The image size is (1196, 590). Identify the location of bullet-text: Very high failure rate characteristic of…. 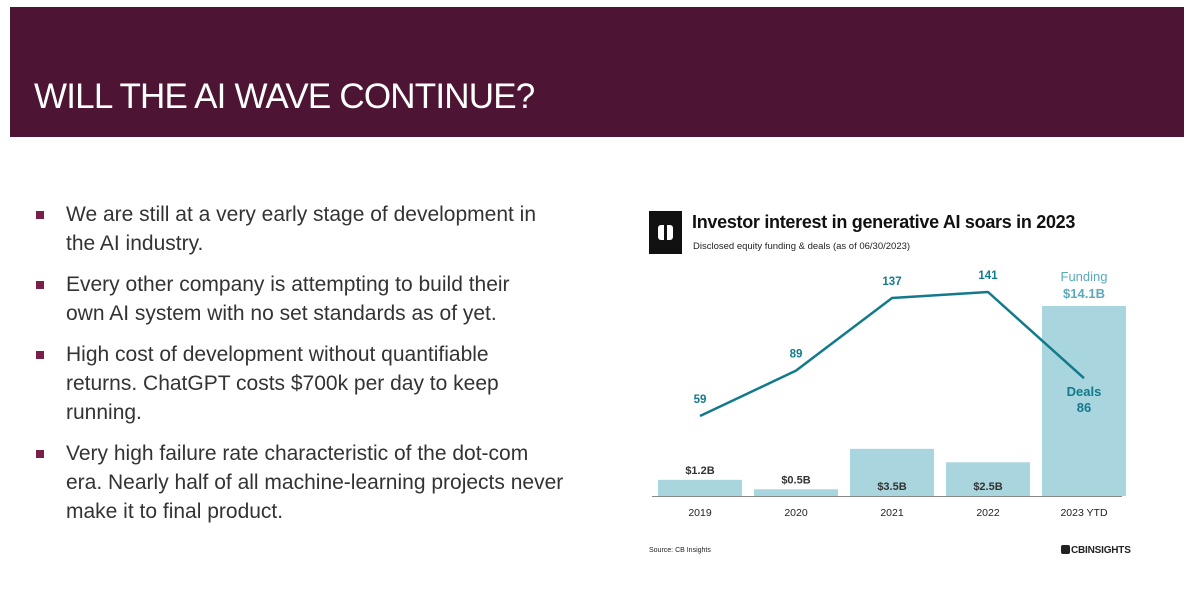
(315, 482).